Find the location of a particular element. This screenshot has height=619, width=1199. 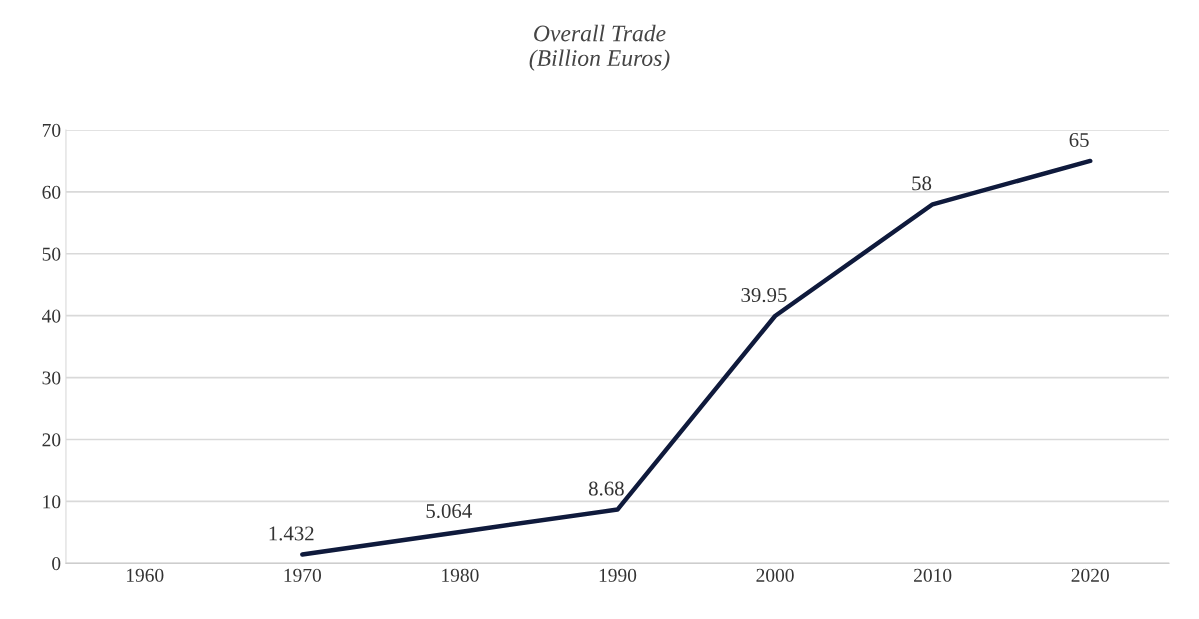

x-tick-label: 1970 is located at coordinates (303, 575).